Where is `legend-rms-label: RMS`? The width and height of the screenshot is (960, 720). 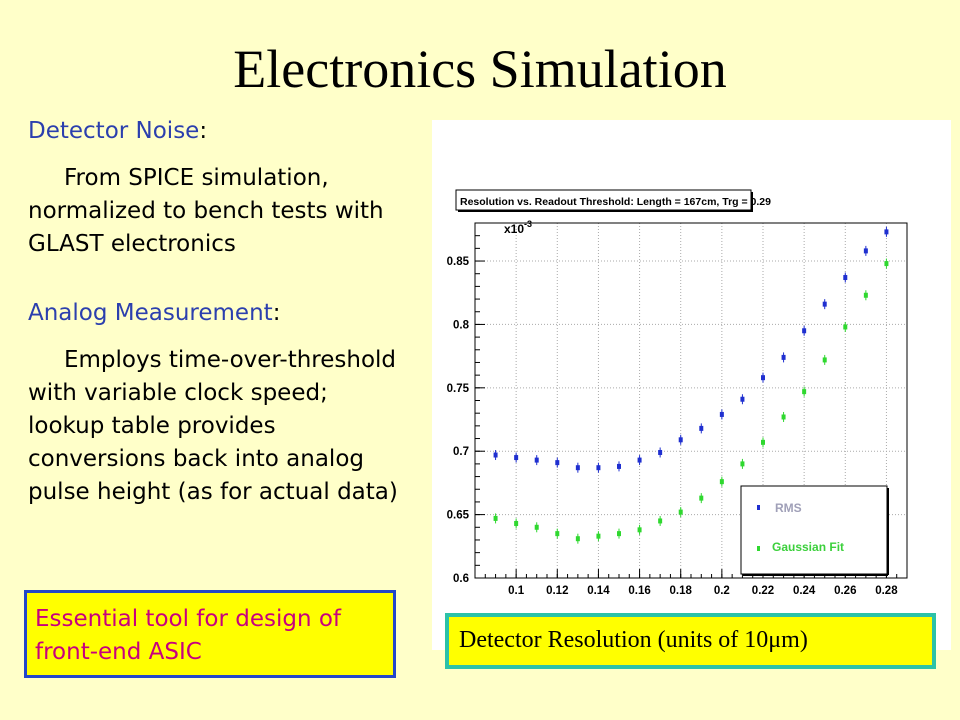
legend-rms-label: RMS is located at coordinates (788, 508).